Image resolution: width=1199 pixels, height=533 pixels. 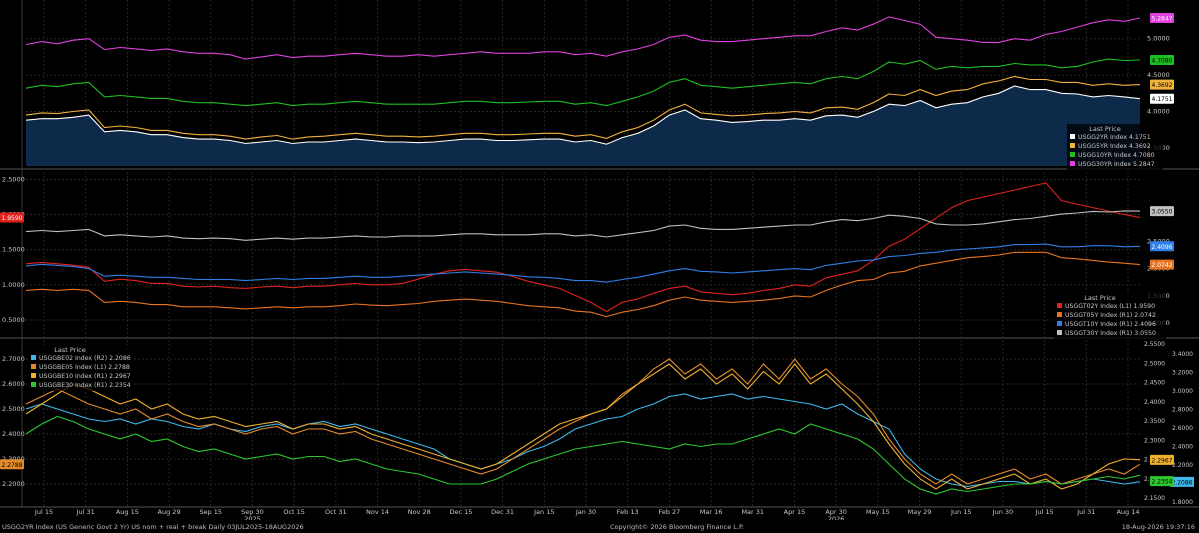 What do you see at coordinates (836, 517) in the screenshot?
I see `year-label: 2026` at bounding box center [836, 517].